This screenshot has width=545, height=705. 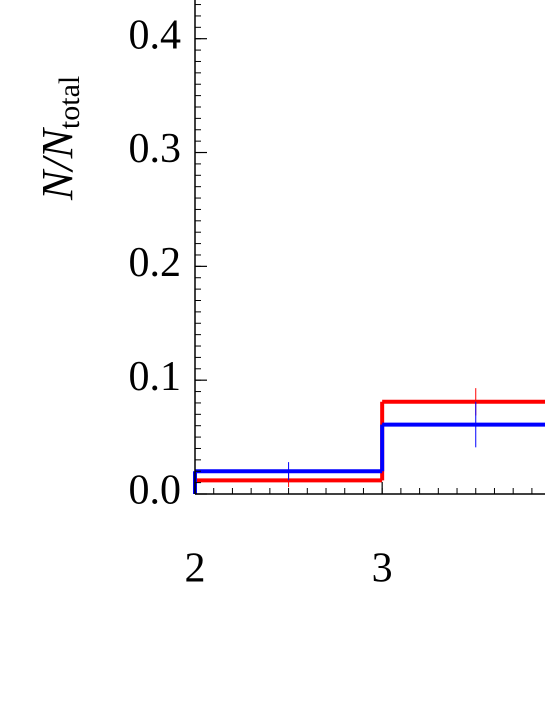 What do you see at coordinates (69, 102) in the screenshot?
I see `y-label-sub: total` at bounding box center [69, 102].